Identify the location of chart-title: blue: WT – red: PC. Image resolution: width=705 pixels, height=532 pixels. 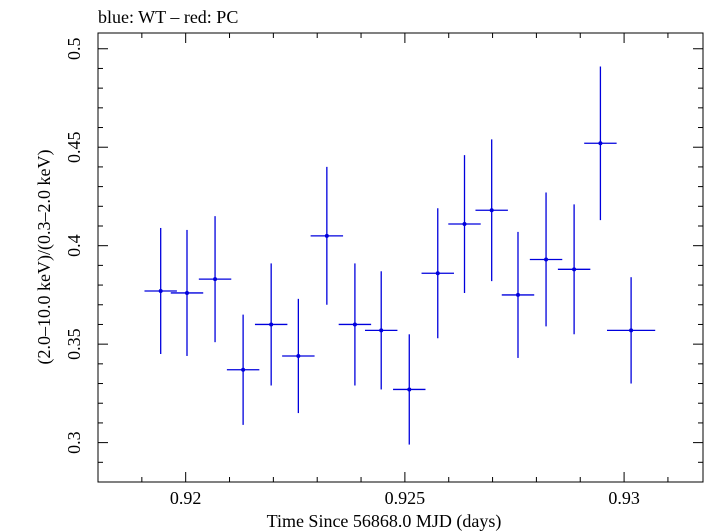
(168, 17).